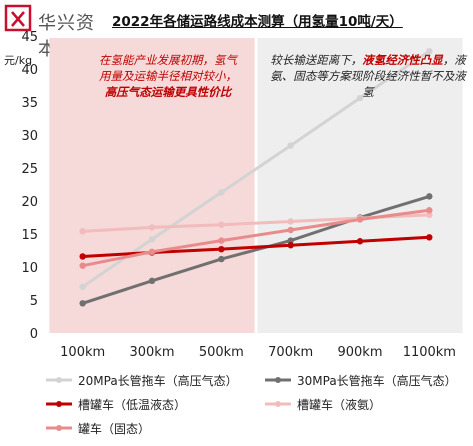  Describe the element at coordinates (29, 37) in the screenshot. I see `y-tick-label: 45` at that location.